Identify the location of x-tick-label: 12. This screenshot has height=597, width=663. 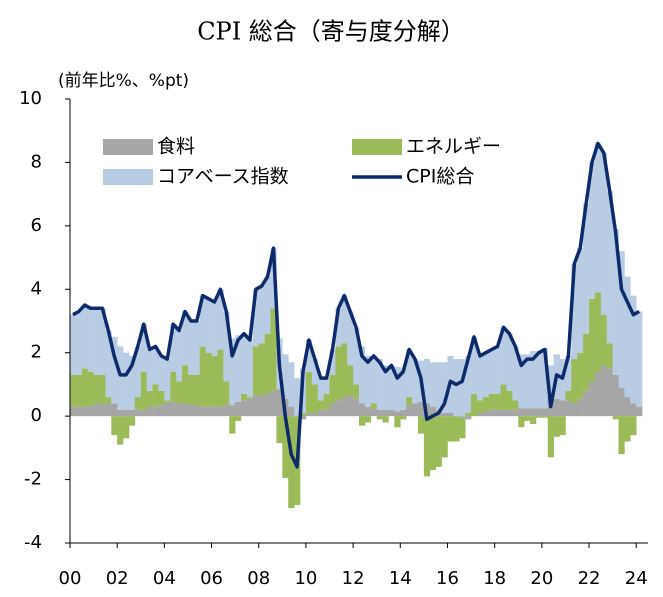
(353, 578).